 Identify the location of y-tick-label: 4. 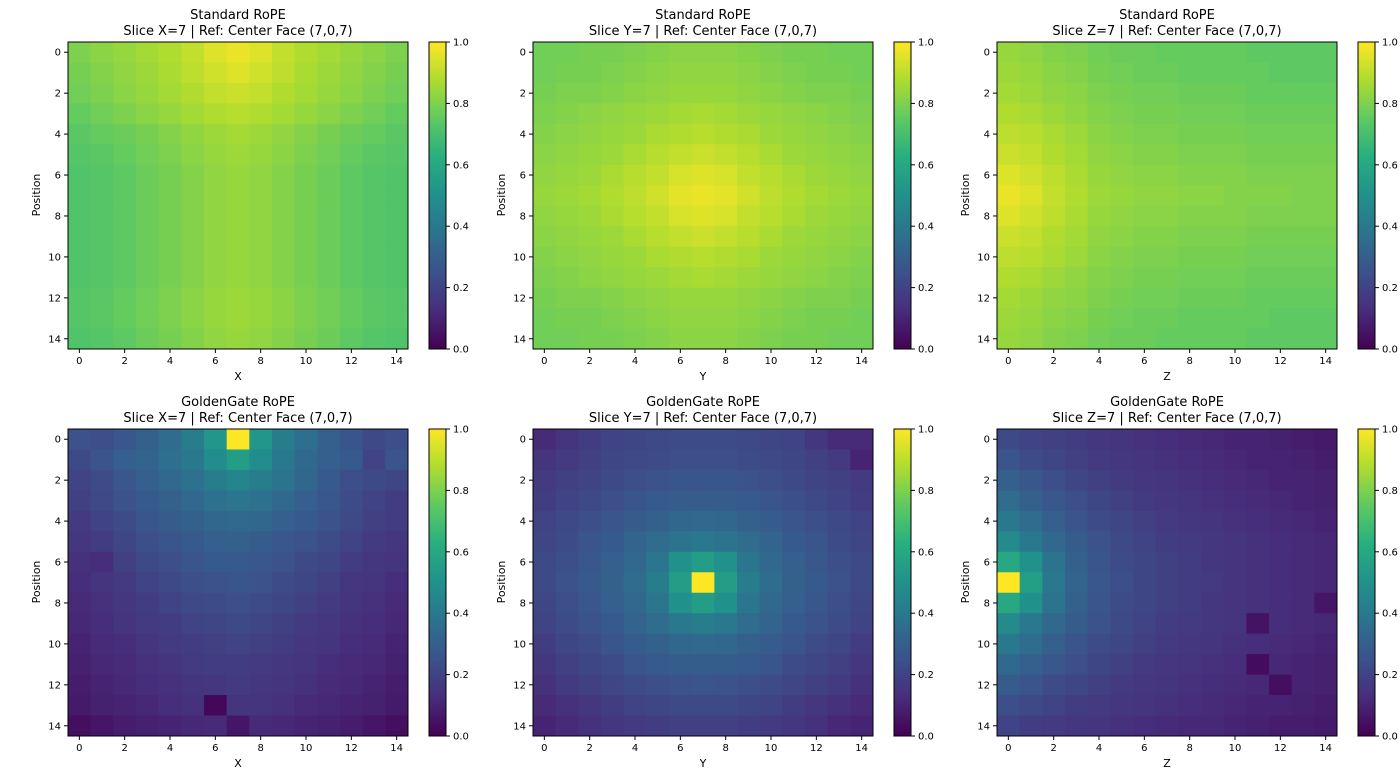
(987, 135).